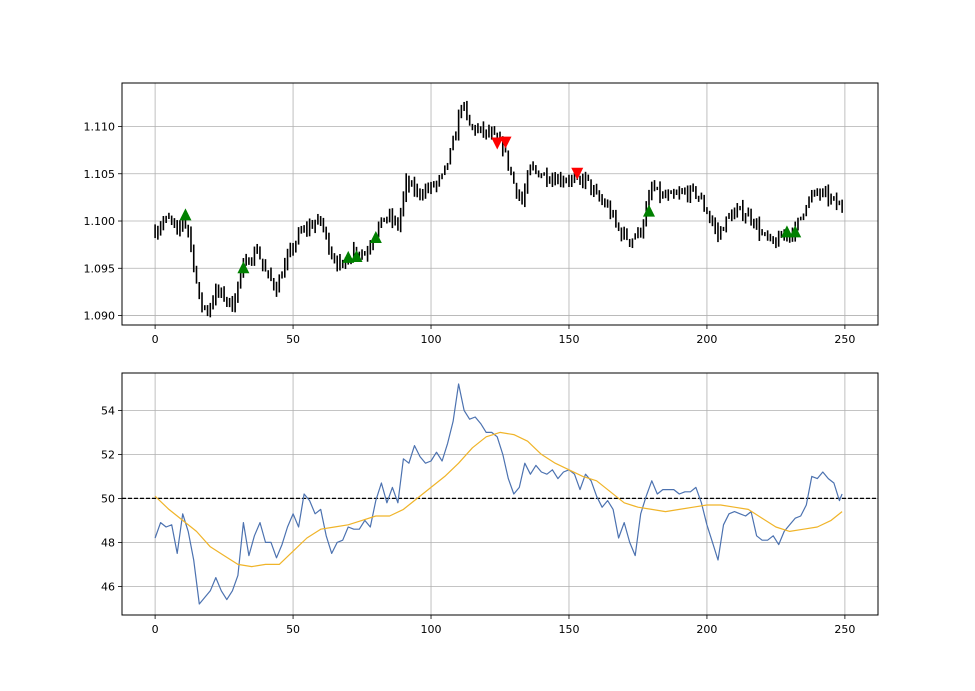 The width and height of the screenshot is (975, 691). Describe the element at coordinates (490, 205) in the screenshot. I see `price-signals` at that location.